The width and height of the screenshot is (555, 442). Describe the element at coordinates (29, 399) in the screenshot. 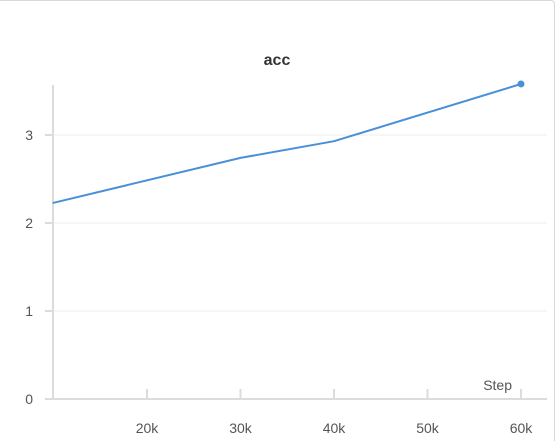

I see `y-tick-label: 0` at that location.